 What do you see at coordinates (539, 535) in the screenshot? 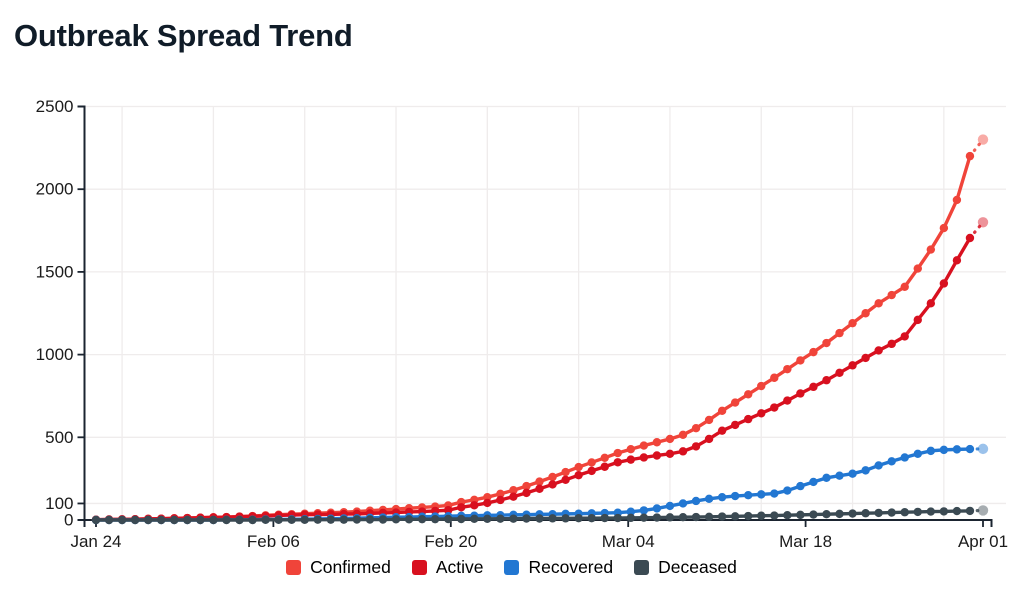
I see `x-axis: Jan 24 Feb 06 Feb 20 Mar 04 Mar 18 Apr 01` at bounding box center [539, 535].